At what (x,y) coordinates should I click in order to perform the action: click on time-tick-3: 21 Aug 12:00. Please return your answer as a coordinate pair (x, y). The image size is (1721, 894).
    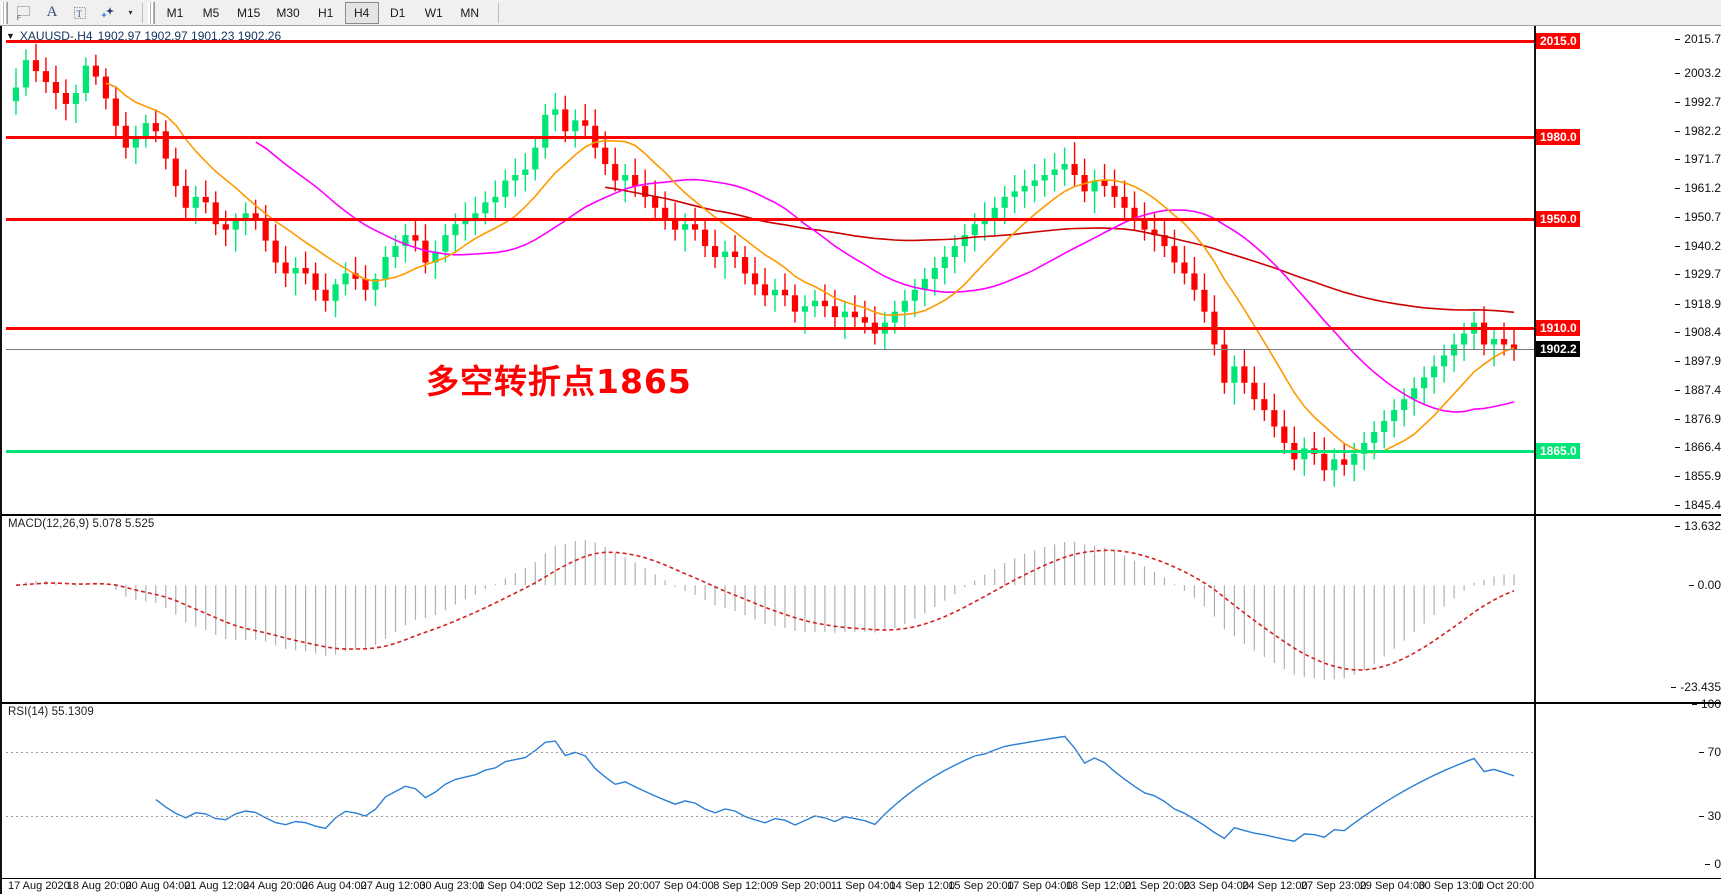
    Looking at the image, I should click on (217, 886).